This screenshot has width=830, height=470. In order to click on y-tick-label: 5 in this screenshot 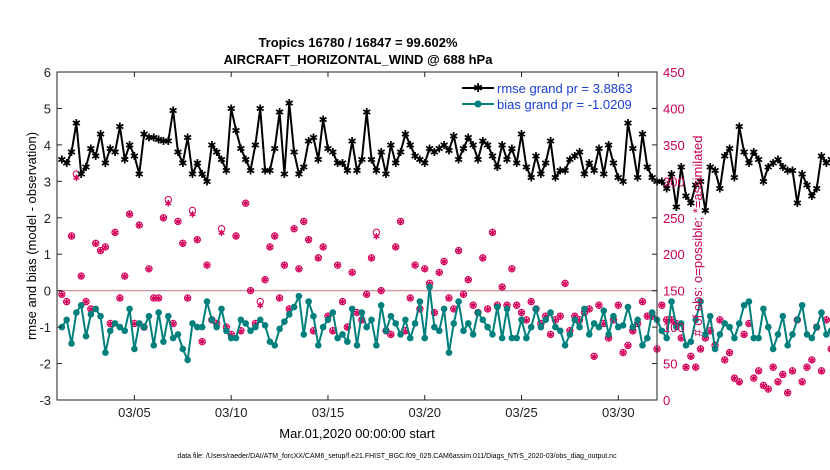, I will do `click(47, 108)`.